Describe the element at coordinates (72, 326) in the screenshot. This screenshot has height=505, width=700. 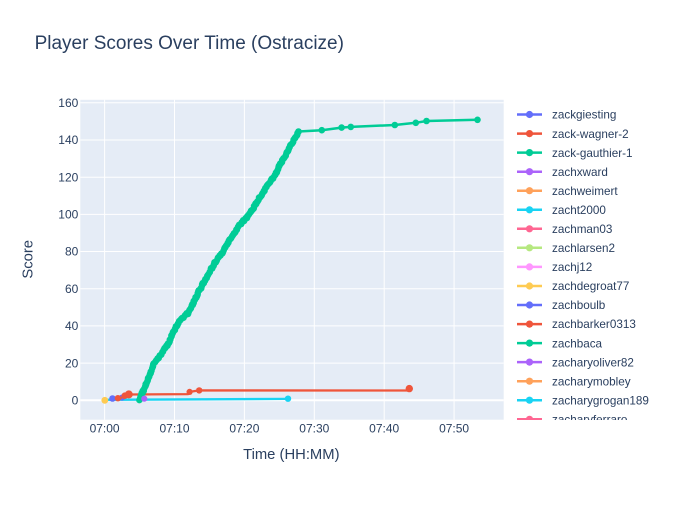
I see `svg-text: 40` at that location.